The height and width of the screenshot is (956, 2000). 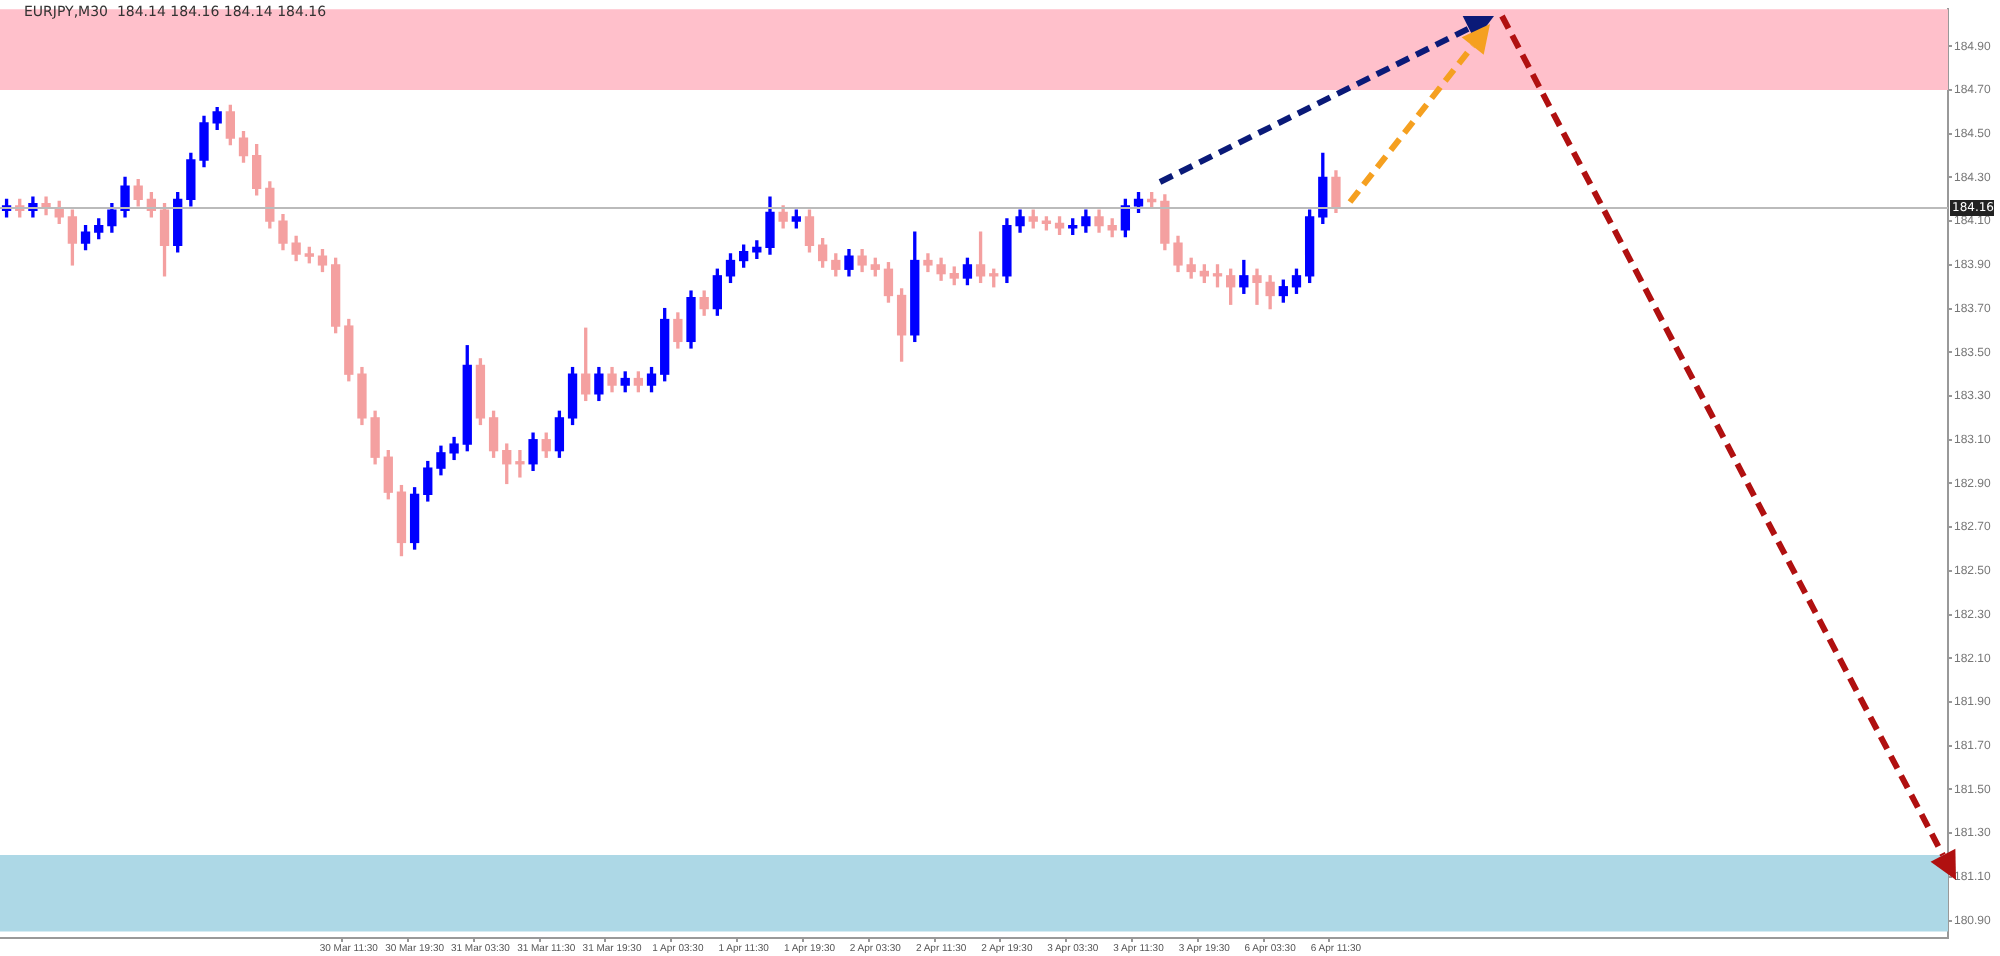 I want to click on candlestick, so click(x=520, y=463).